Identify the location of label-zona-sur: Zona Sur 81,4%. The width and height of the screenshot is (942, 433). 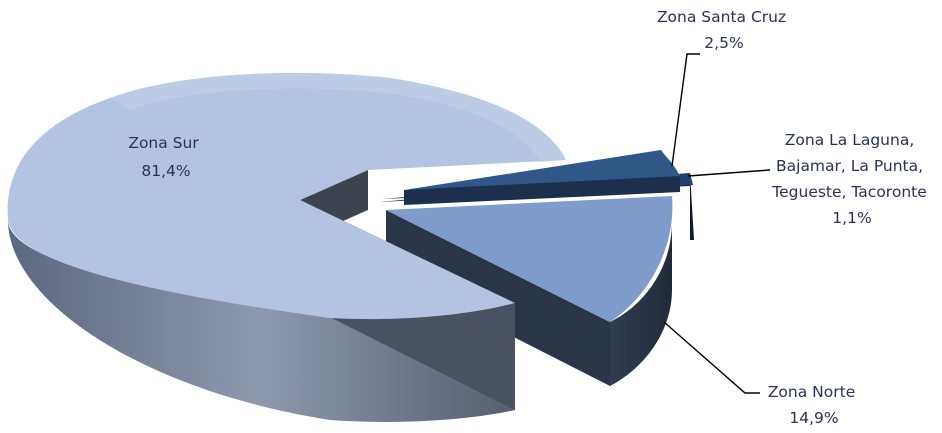
(165, 157).